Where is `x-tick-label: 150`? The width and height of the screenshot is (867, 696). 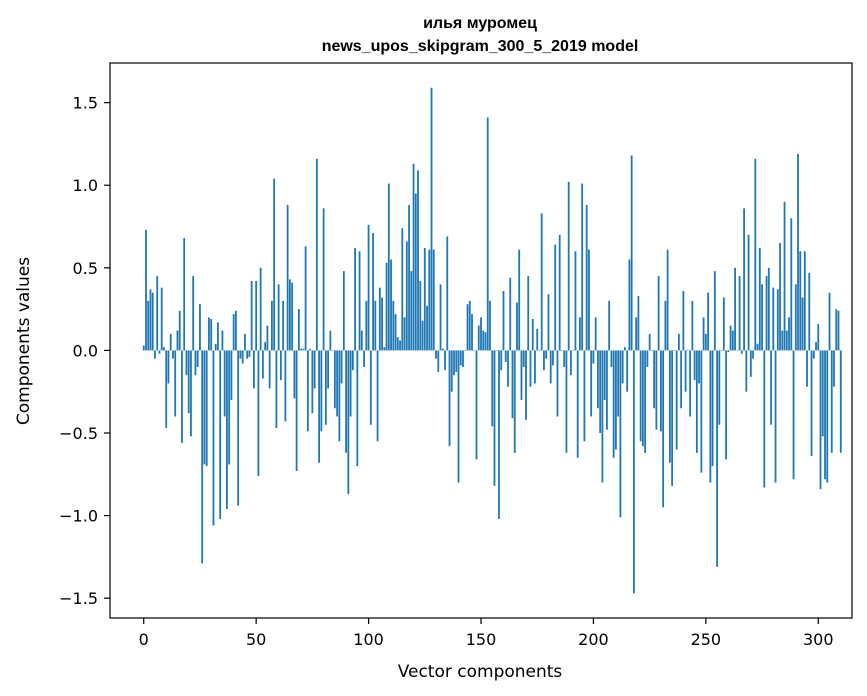
x-tick-label: 150 is located at coordinates (481, 639).